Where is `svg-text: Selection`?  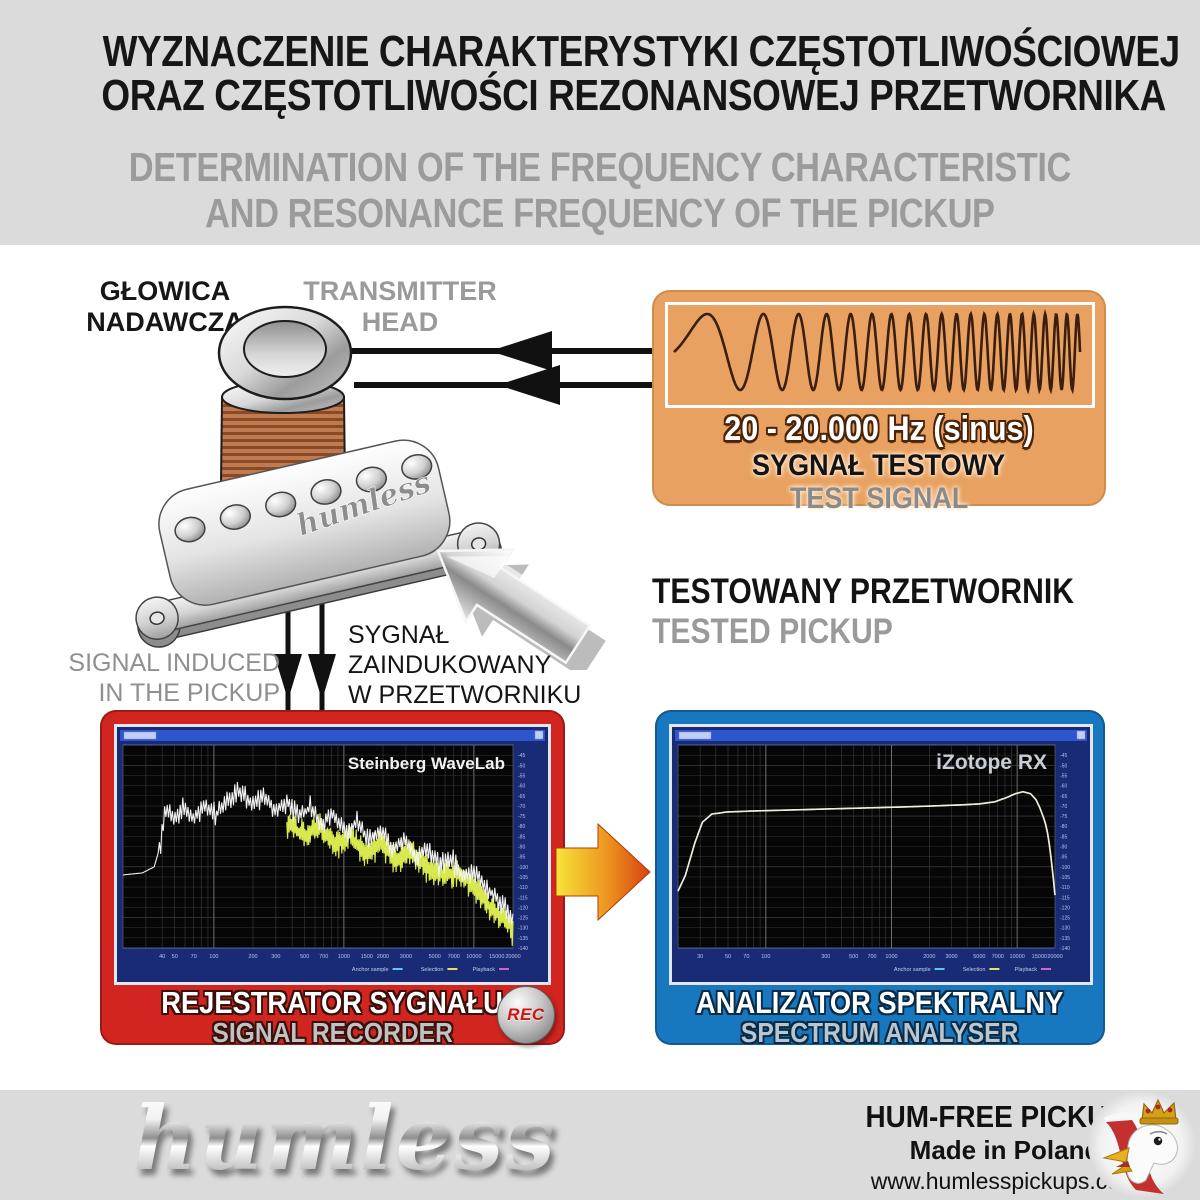
svg-text: Selection is located at coordinates (974, 970).